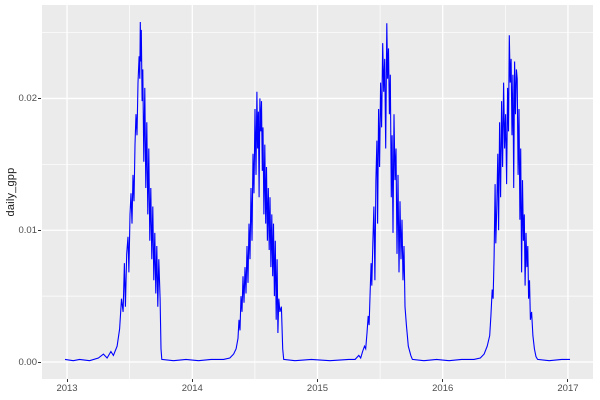  I want to click on y-axis-tick-label: 0.02, so click(28, 98).